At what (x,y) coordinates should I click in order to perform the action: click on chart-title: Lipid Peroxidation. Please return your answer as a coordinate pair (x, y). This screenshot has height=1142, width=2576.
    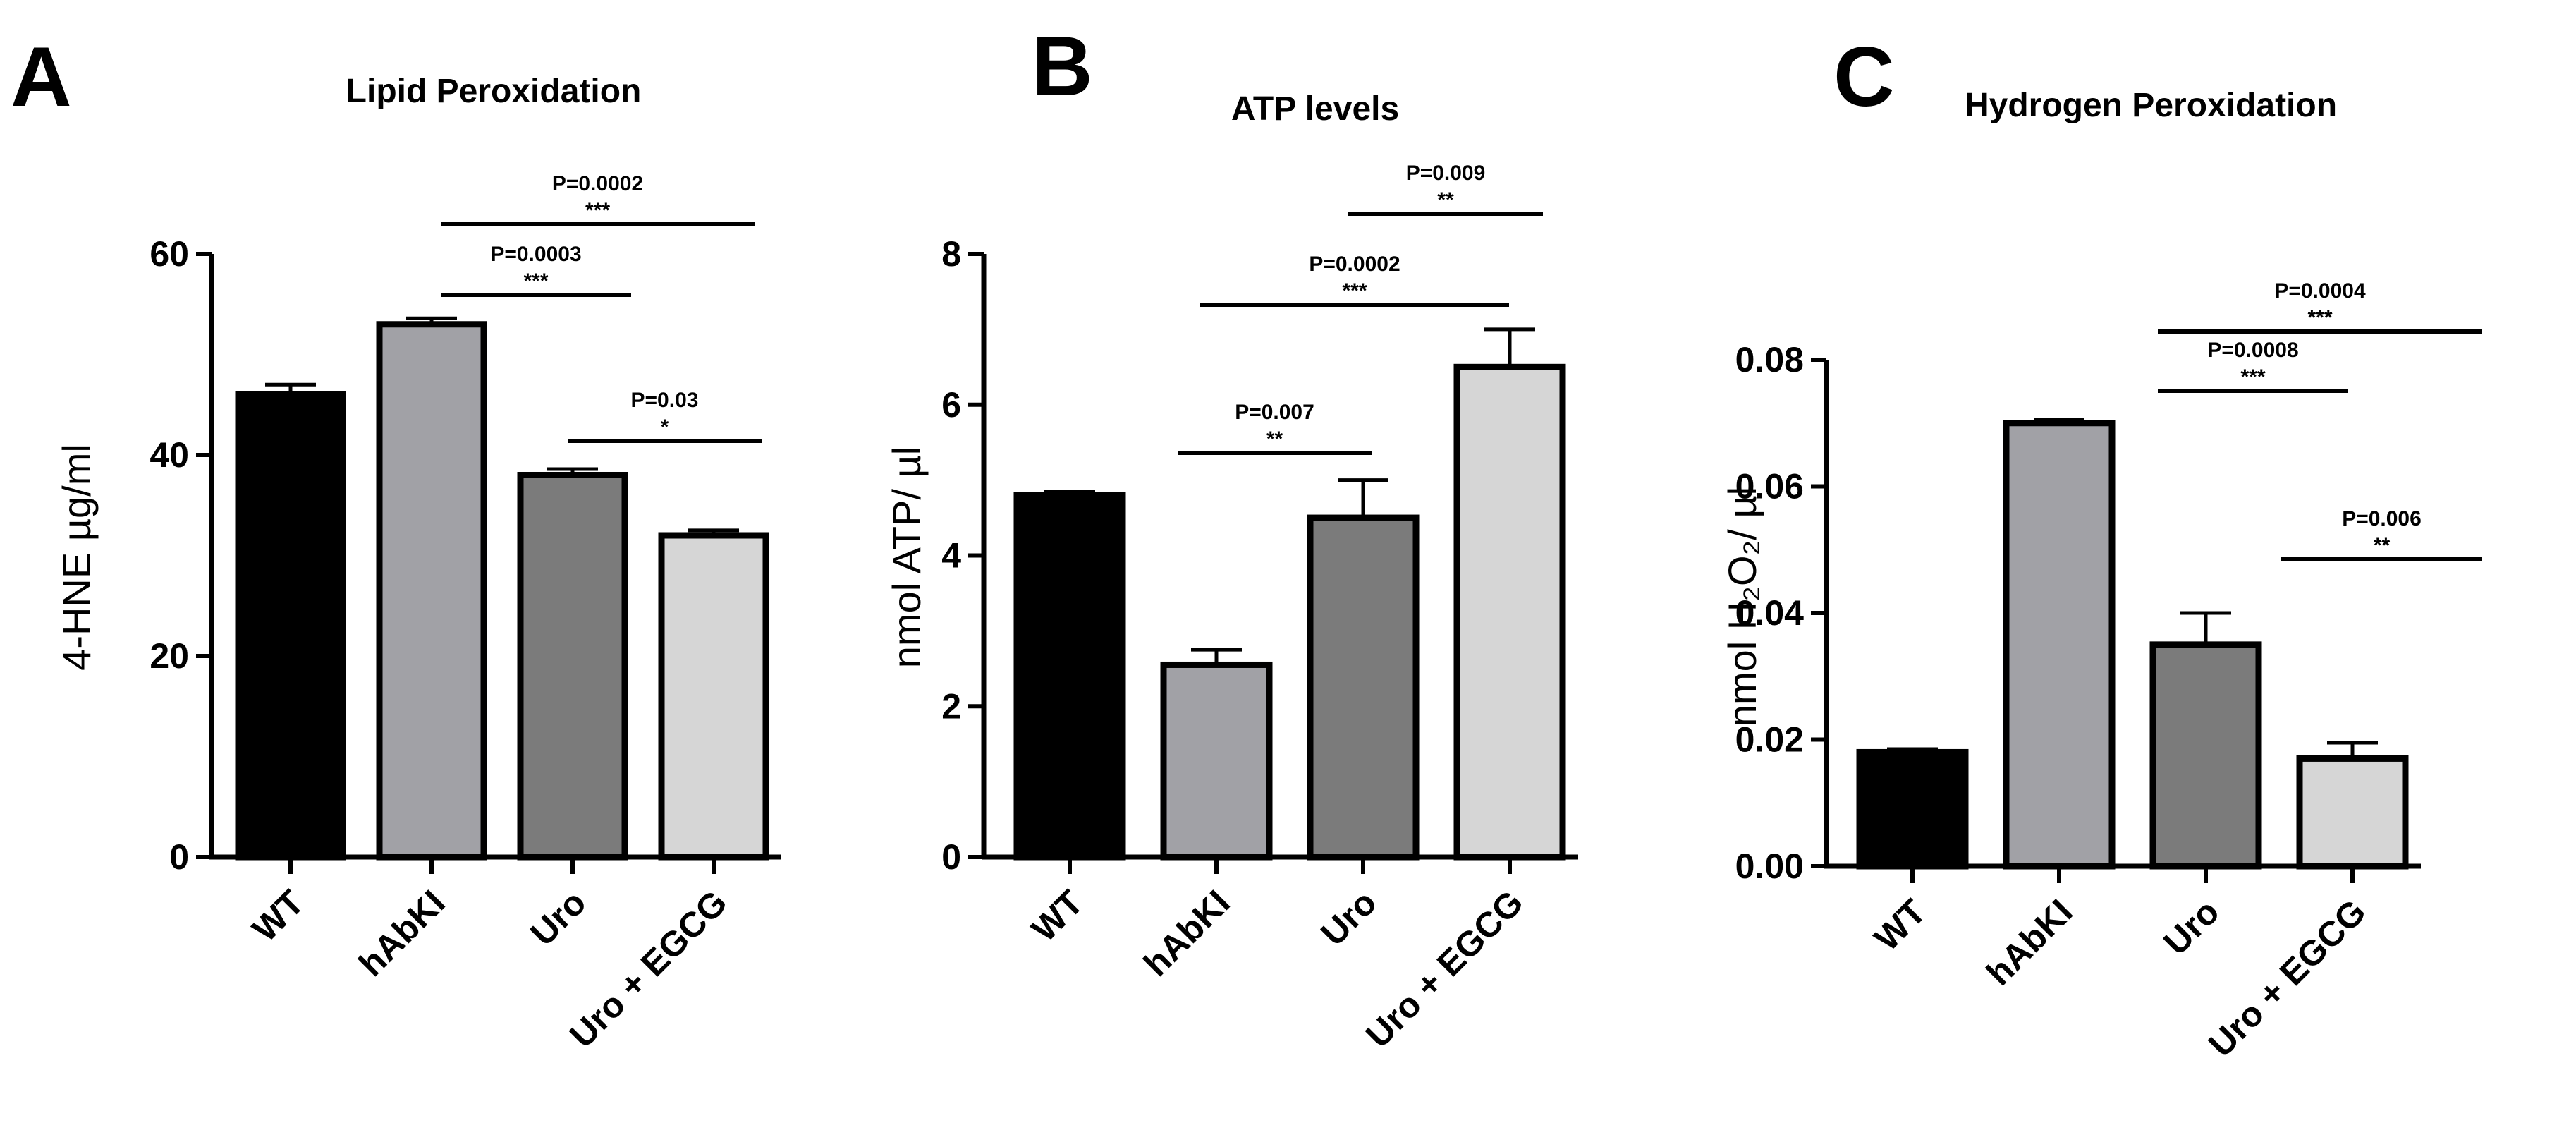
    Looking at the image, I should click on (494, 91).